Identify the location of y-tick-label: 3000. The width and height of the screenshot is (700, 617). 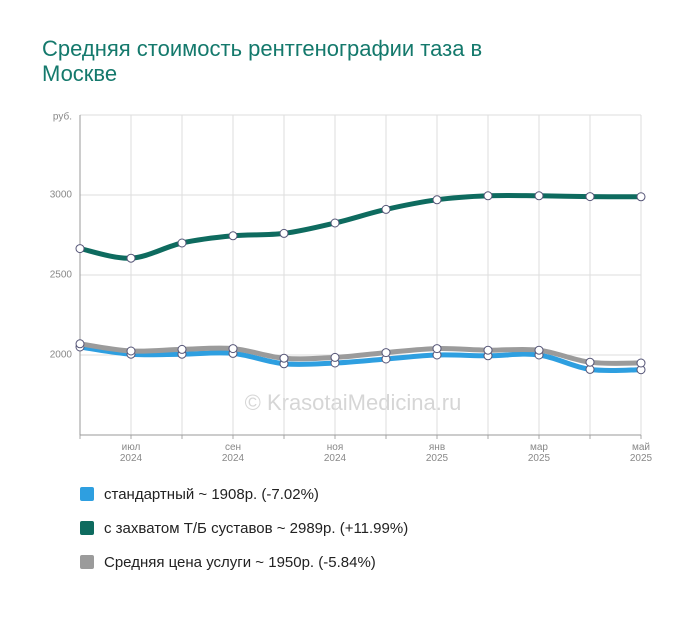
(61, 195).